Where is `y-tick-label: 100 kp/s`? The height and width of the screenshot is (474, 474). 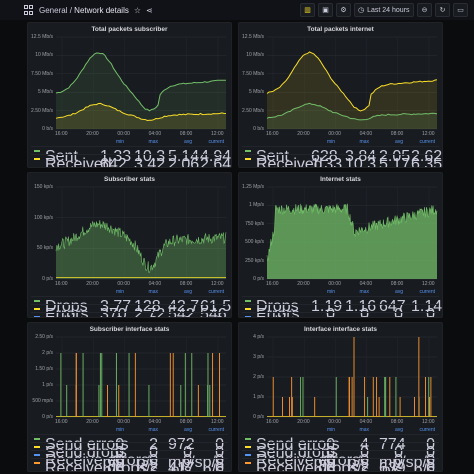
y-tick-label: 100 kp/s is located at coordinates (43, 217).